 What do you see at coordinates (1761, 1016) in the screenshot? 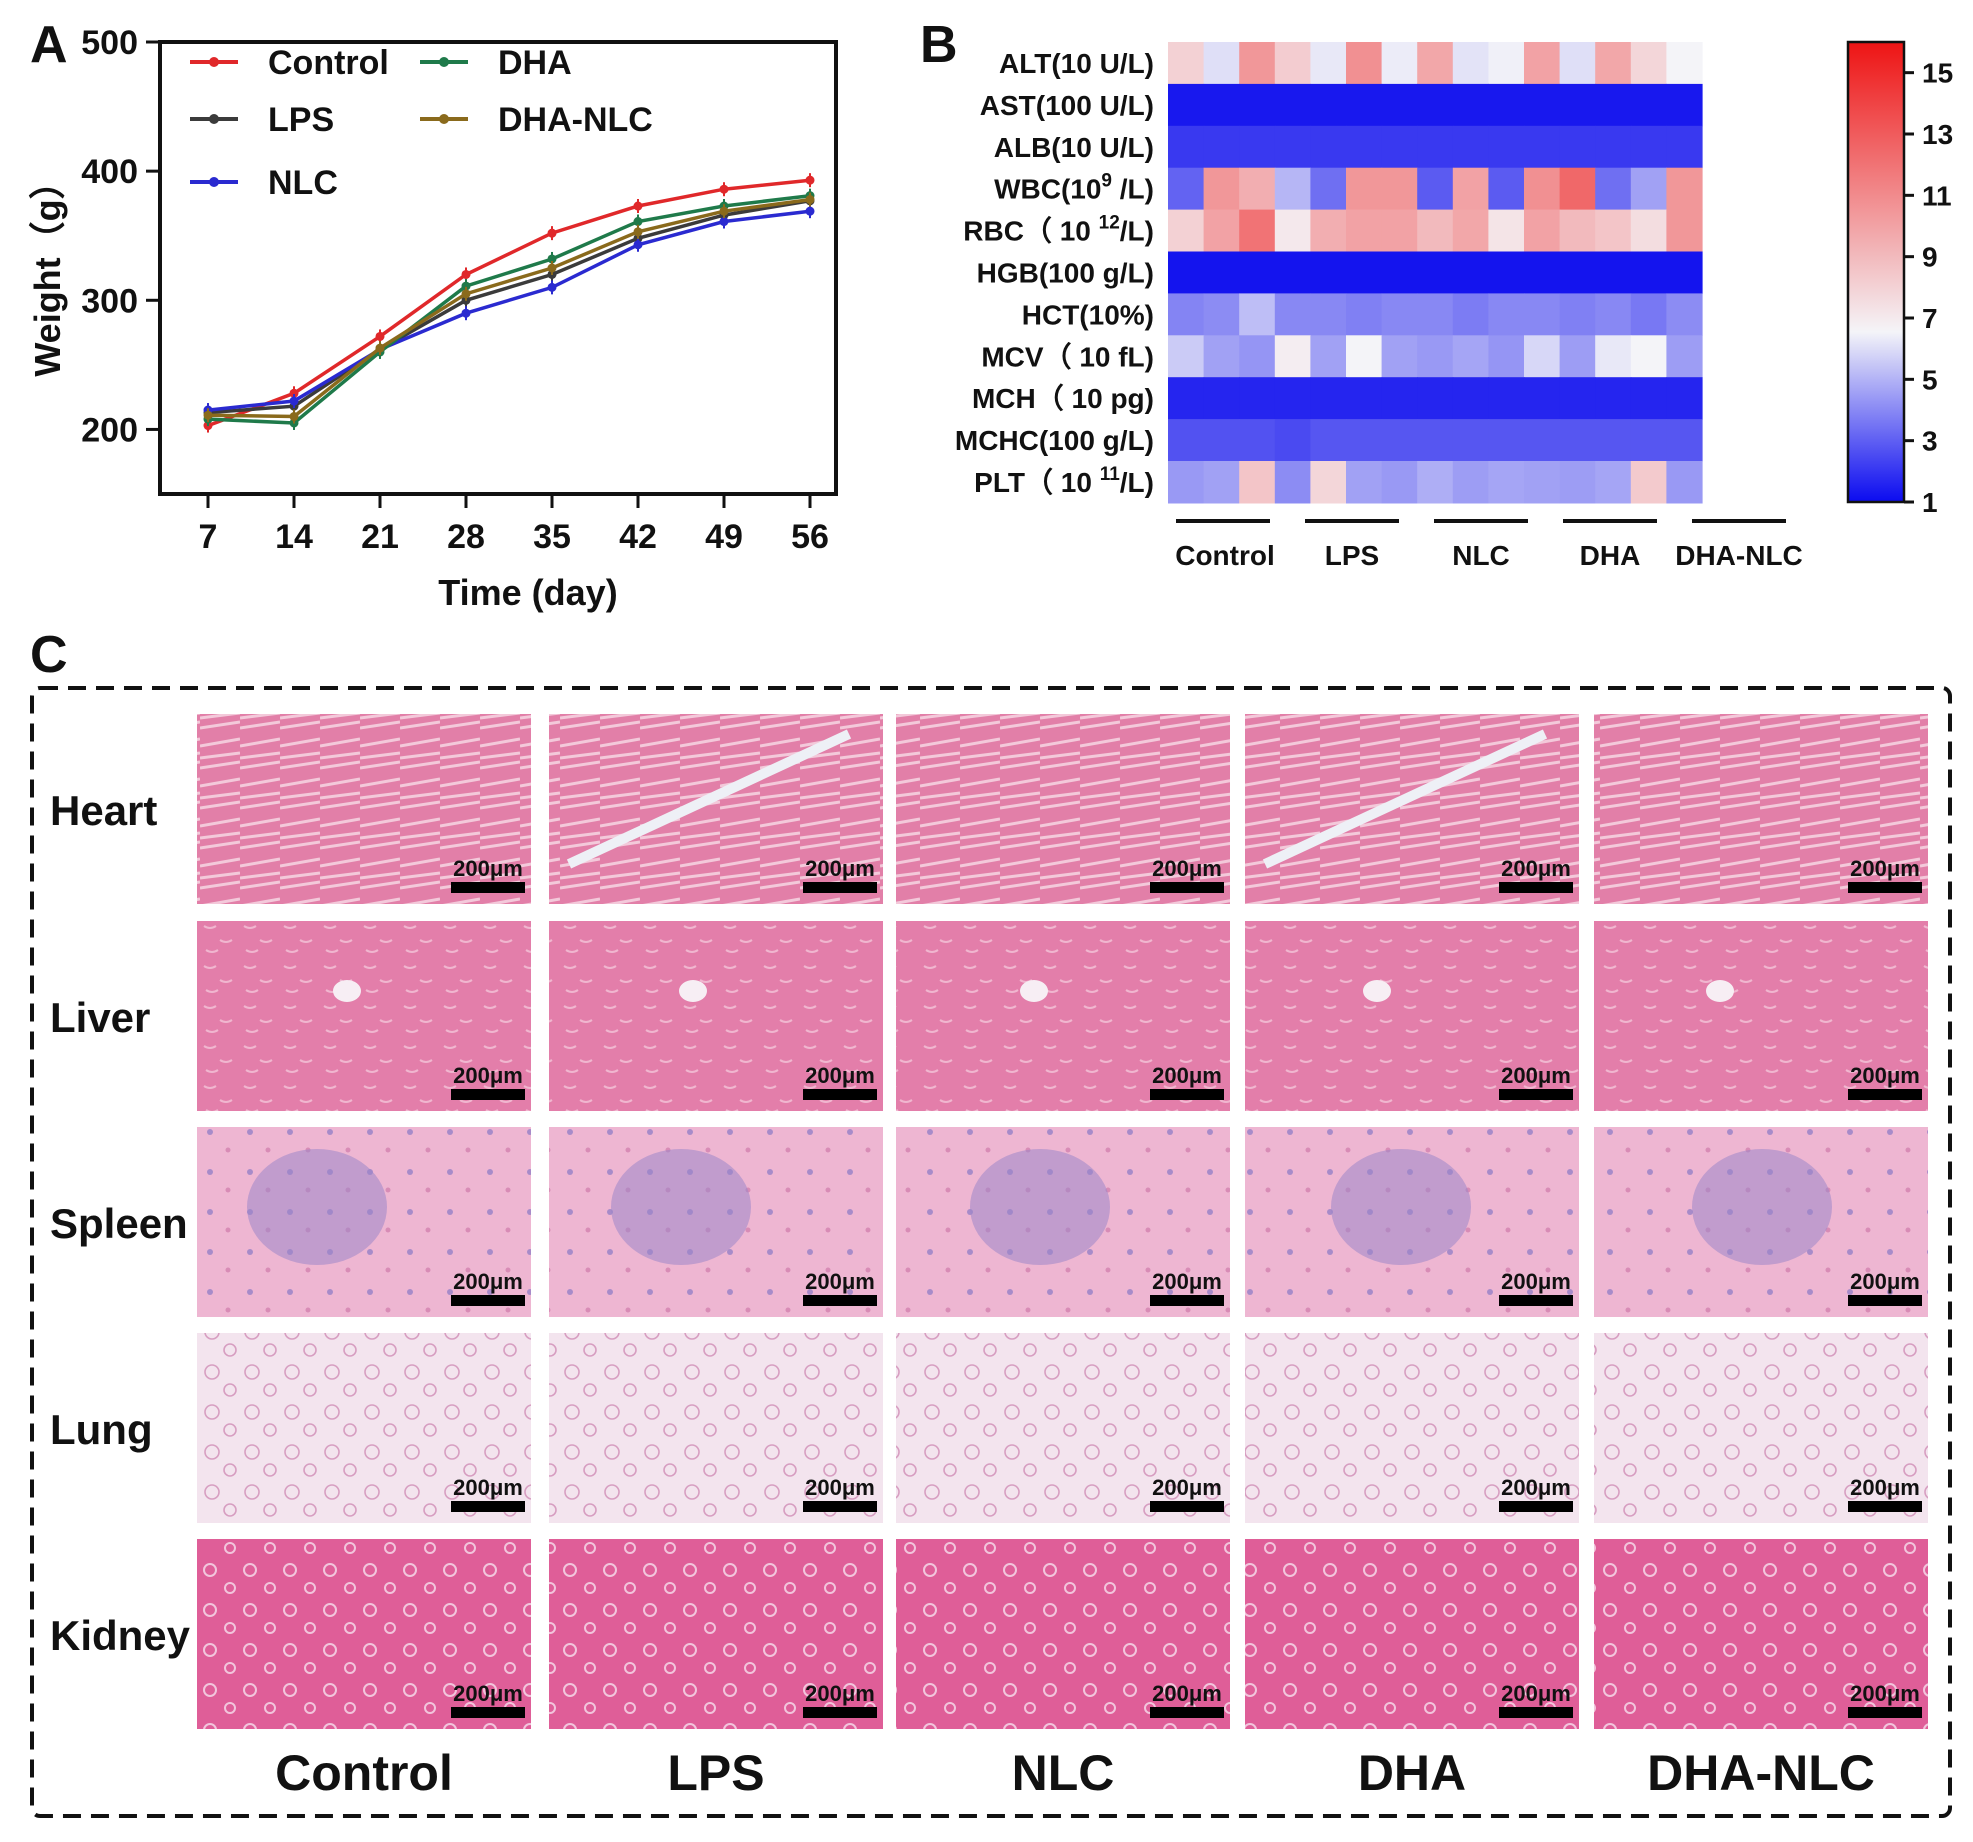
I see `histology-image-liver-dha-nlc: 200μm` at bounding box center [1761, 1016].